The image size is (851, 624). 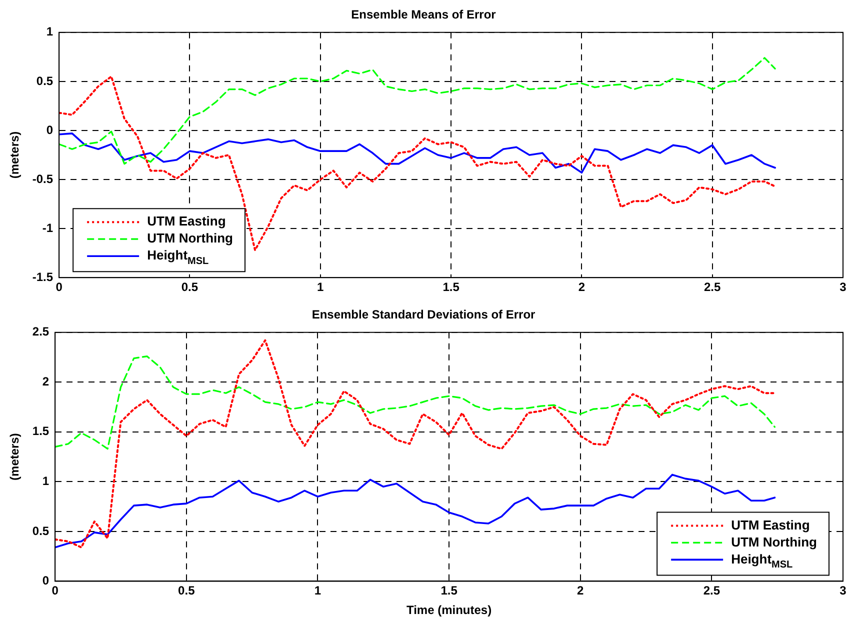 What do you see at coordinates (423, 15) in the screenshot?
I see `chart-title: Ensemble Means of Error` at bounding box center [423, 15].